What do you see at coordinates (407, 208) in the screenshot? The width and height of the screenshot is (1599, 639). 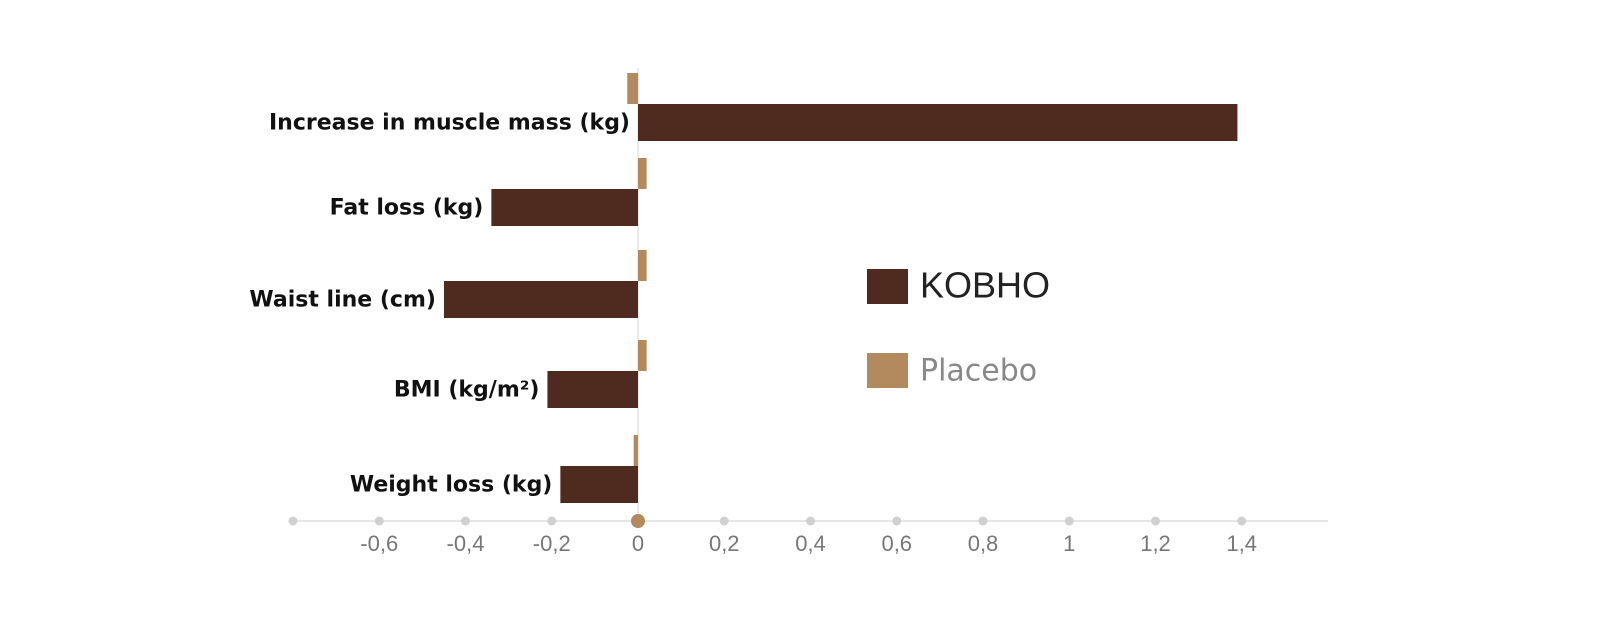 I see `category-label: Fat loss (kg)` at bounding box center [407, 208].